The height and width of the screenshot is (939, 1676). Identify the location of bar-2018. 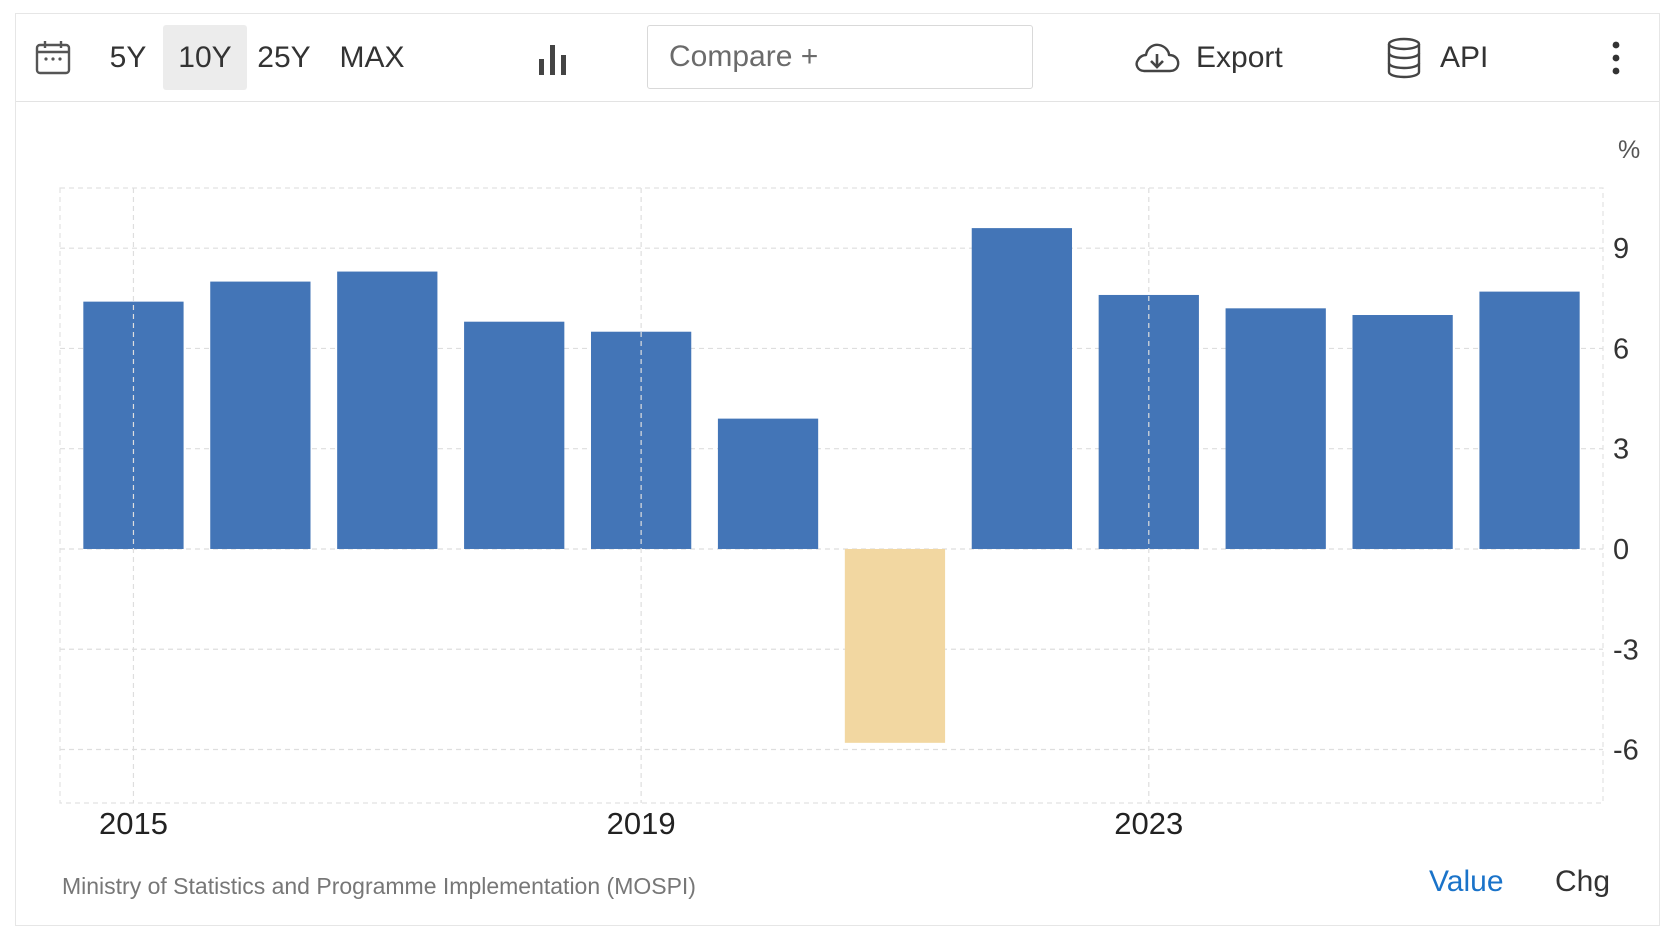
(514, 435).